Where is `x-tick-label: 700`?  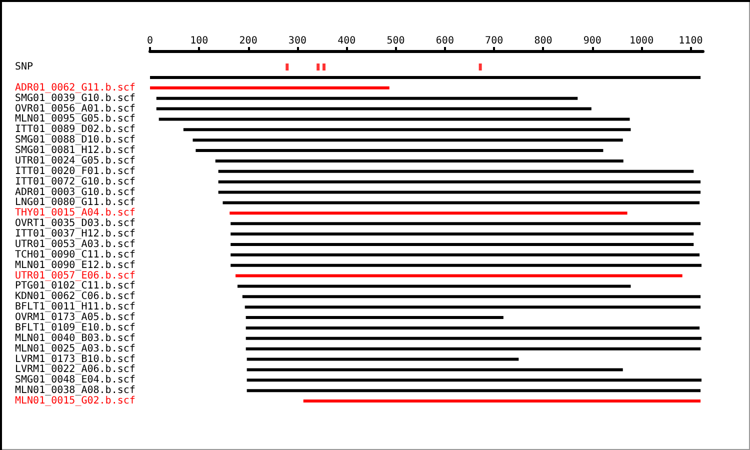
x-tick-label: 700 is located at coordinates (494, 41).